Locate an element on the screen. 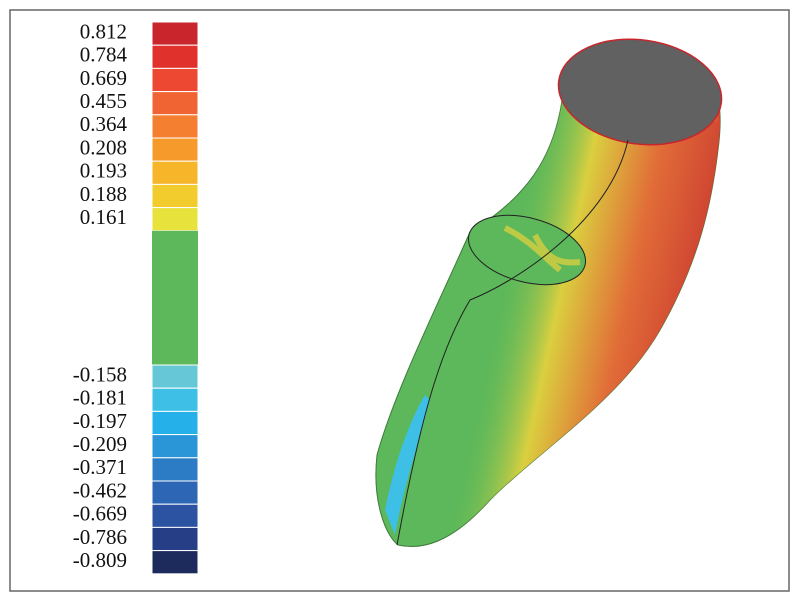 This screenshot has height=602, width=800. legend-label: 0.161 is located at coordinates (103, 217).